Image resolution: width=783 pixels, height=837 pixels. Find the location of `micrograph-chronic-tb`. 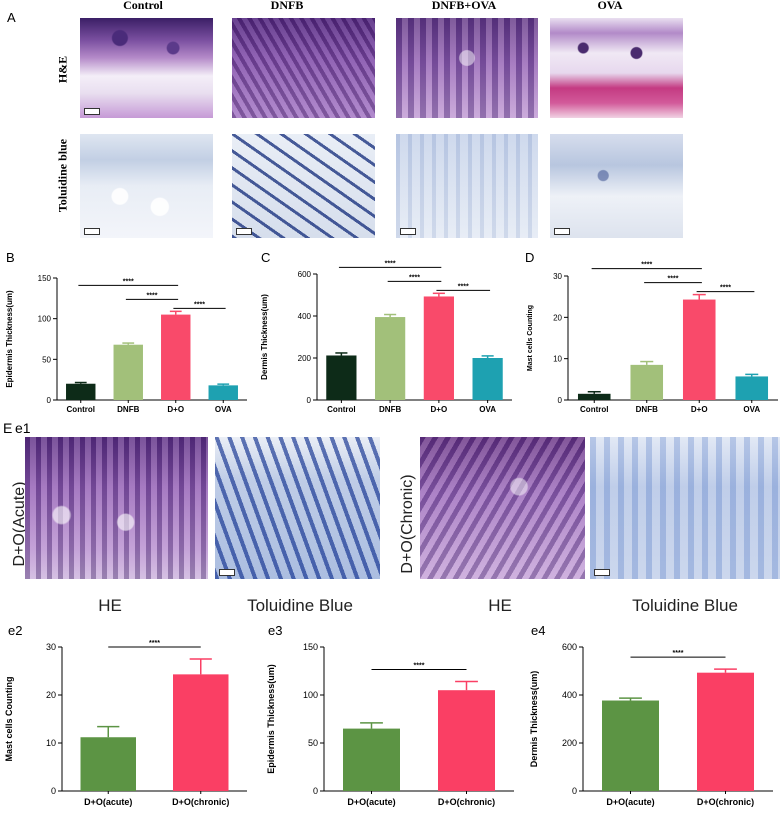

micrograph-chronic-tb is located at coordinates (685, 508).